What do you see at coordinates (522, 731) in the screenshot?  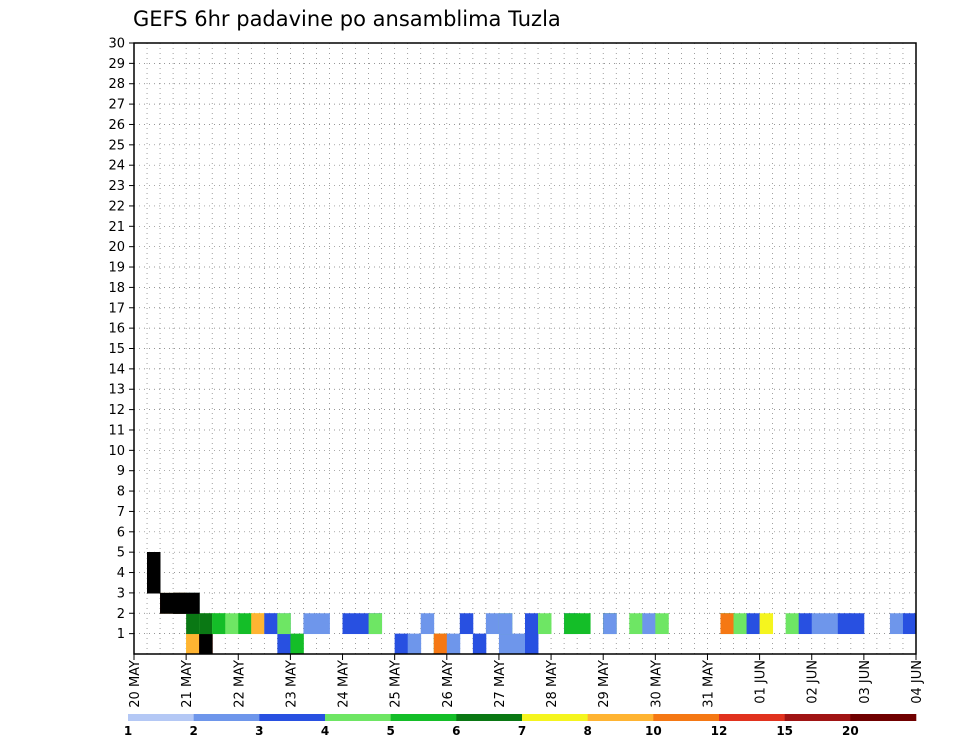 I see `colorbar-tick-label: 7` at bounding box center [522, 731].